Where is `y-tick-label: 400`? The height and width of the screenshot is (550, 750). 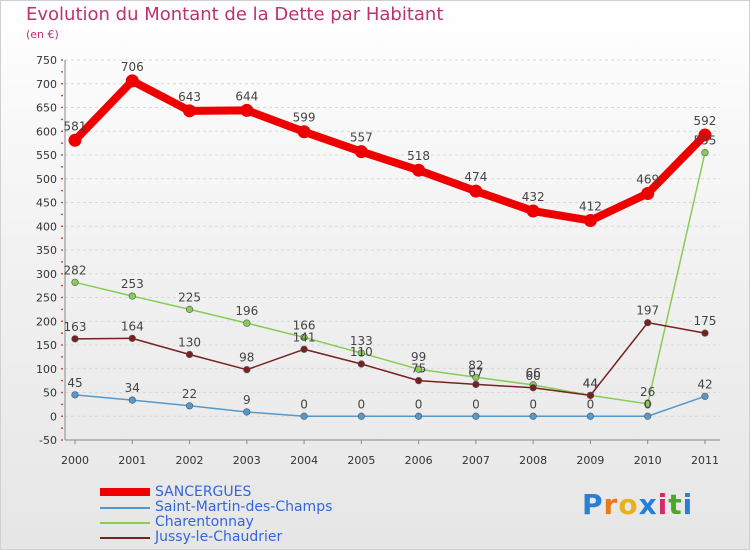
y-tick-label: 400 is located at coordinates (46, 226).